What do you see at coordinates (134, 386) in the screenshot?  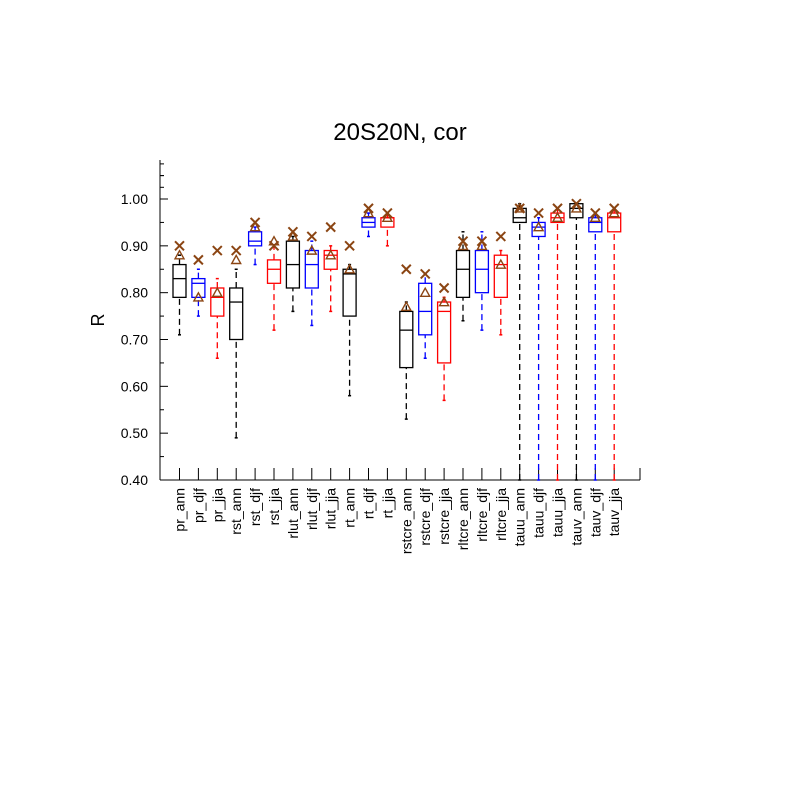 I see `y-tick-label: 0.60` at bounding box center [134, 386].